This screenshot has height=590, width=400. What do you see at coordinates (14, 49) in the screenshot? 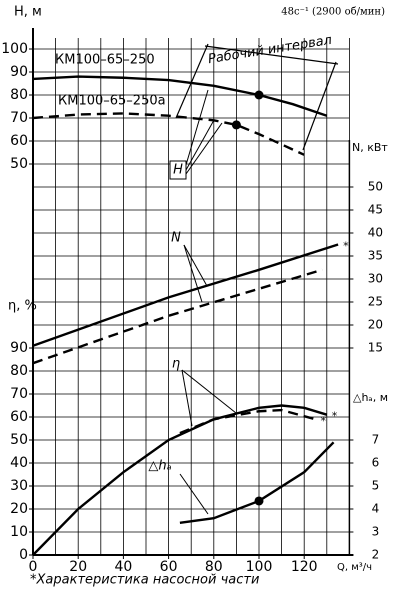
I see `y-tick-label: 100` at bounding box center [14, 49].